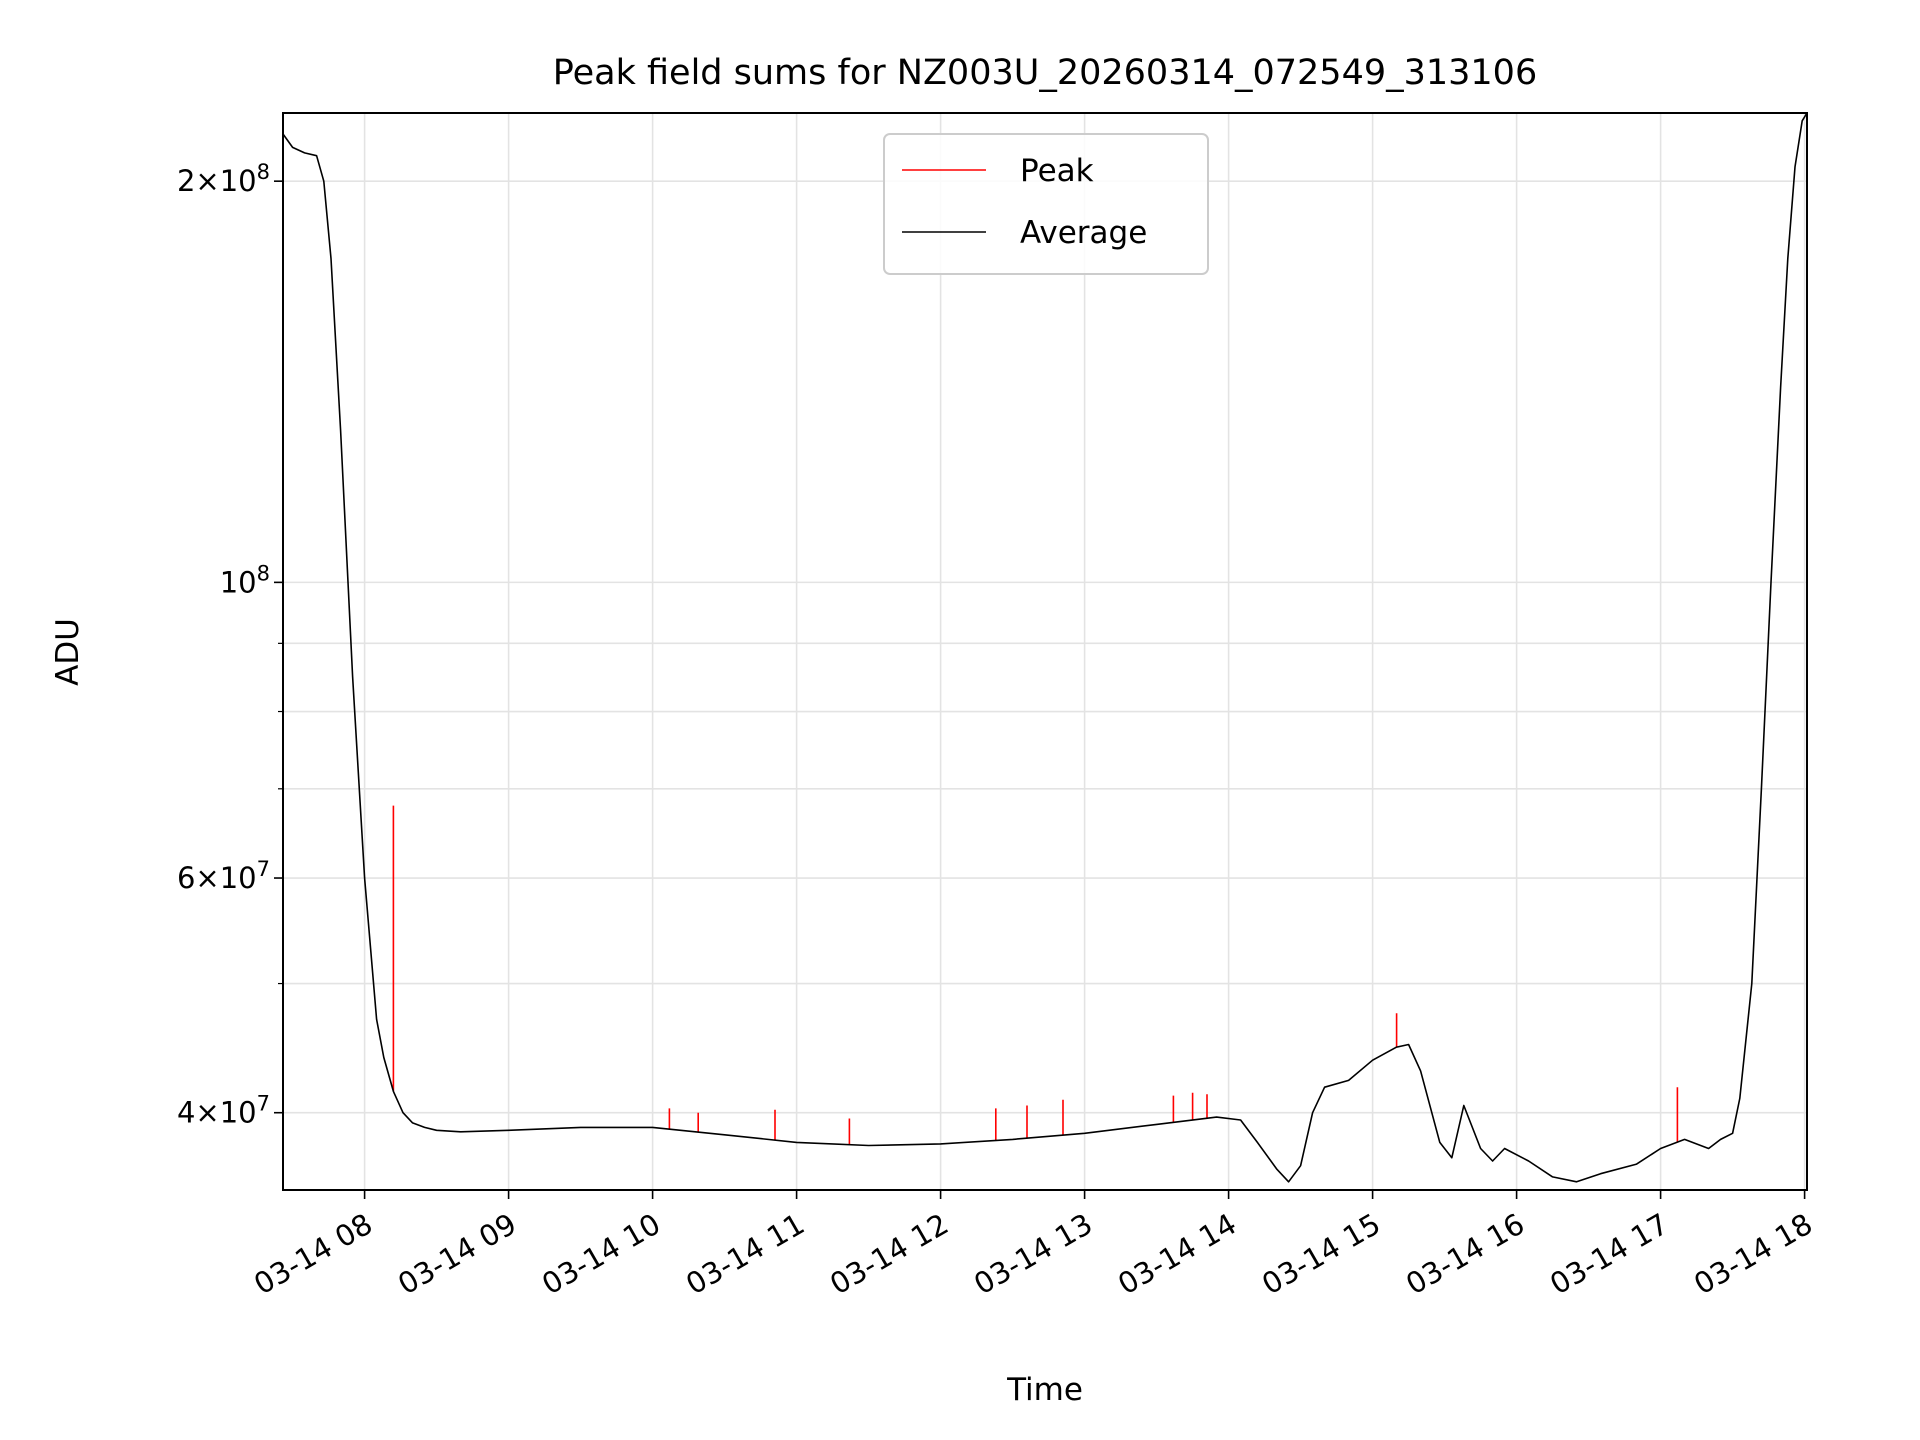 The image size is (1920, 1440). What do you see at coordinates (1057, 171) in the screenshot?
I see `legend-label-peak: Peak` at bounding box center [1057, 171].